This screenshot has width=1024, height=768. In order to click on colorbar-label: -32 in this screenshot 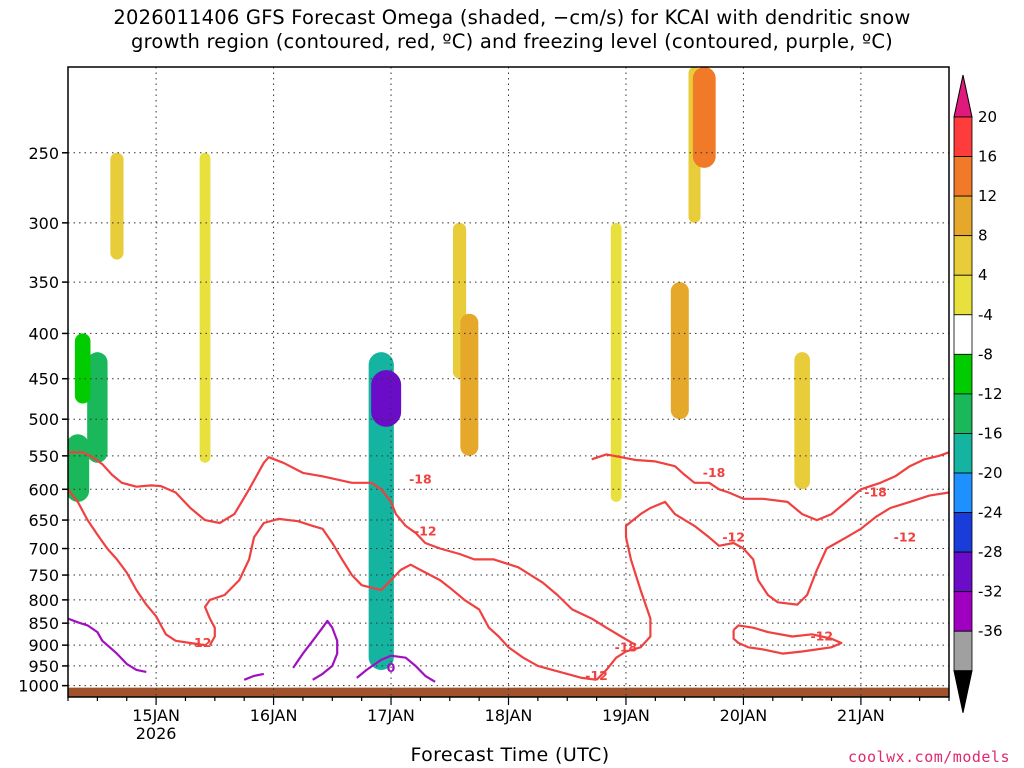, I will do `click(990, 592)`.